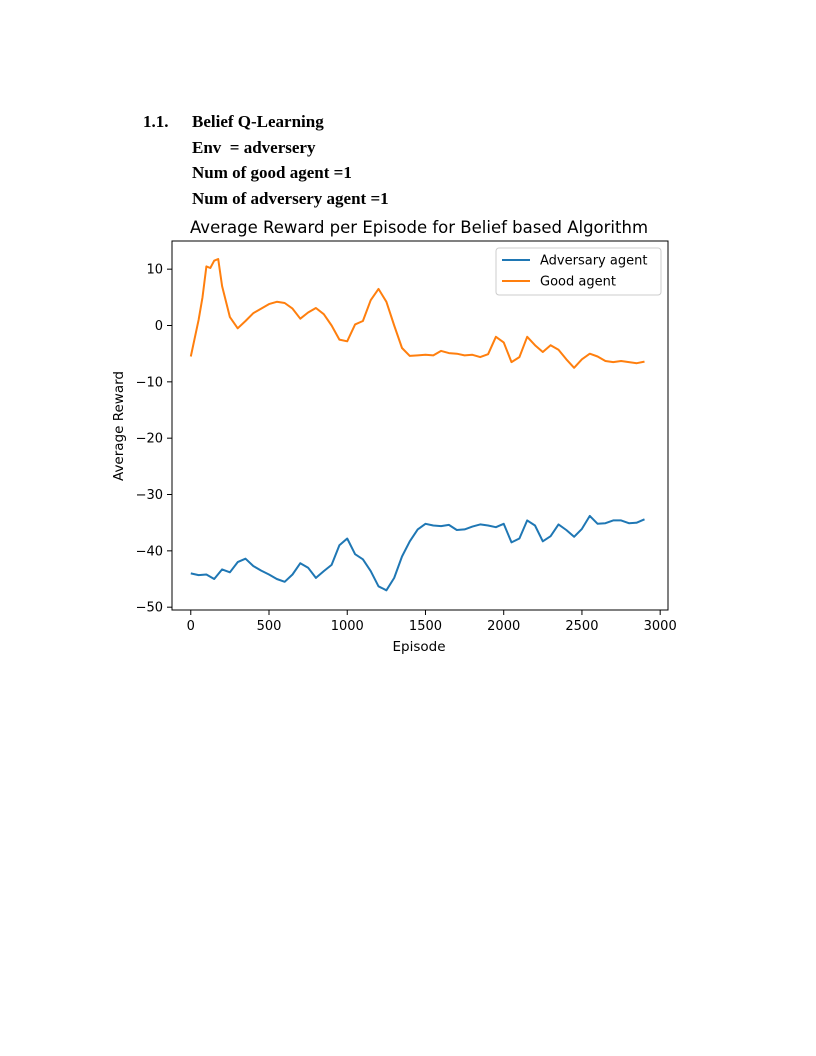 This screenshot has width=816, height=1056. Describe the element at coordinates (418, 647) in the screenshot. I see `x-axis-label: Episode` at that location.